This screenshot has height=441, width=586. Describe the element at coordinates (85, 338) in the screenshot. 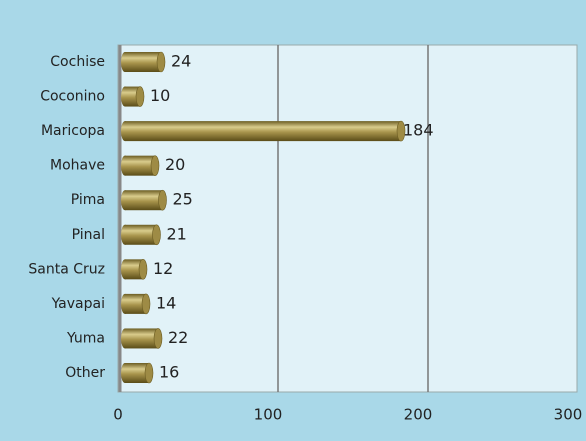

I see `y-tick-label: Yuma` at that location.